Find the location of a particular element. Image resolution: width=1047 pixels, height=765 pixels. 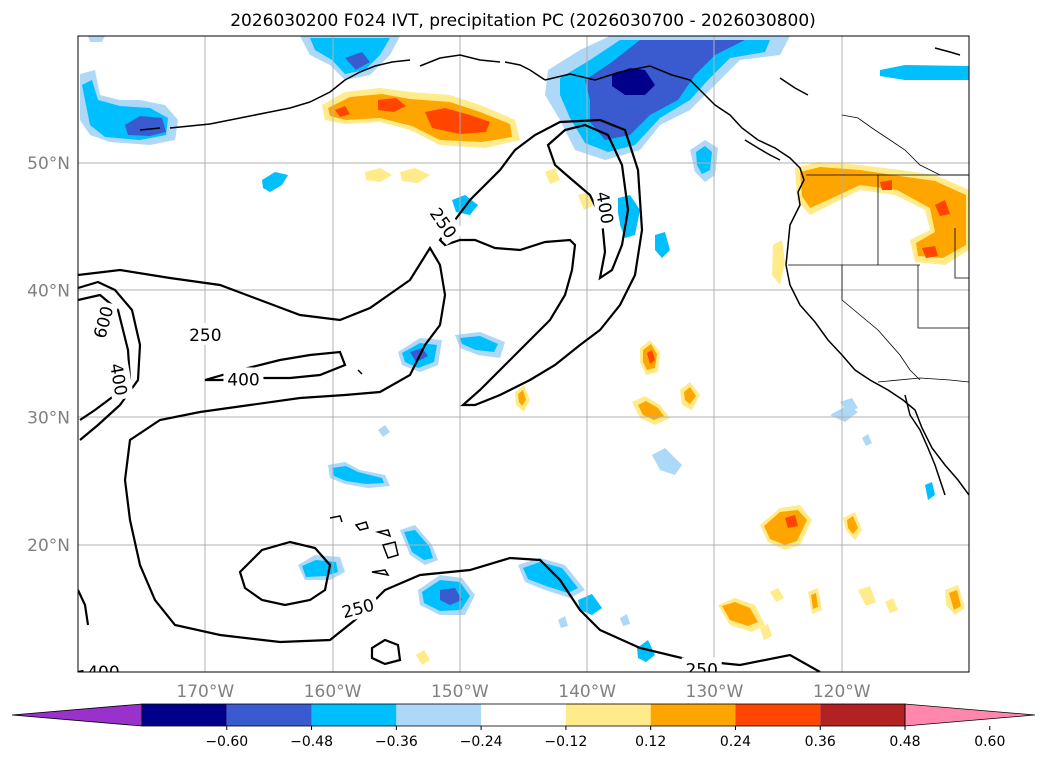

lon-tick-label: 130°W is located at coordinates (715, 692).